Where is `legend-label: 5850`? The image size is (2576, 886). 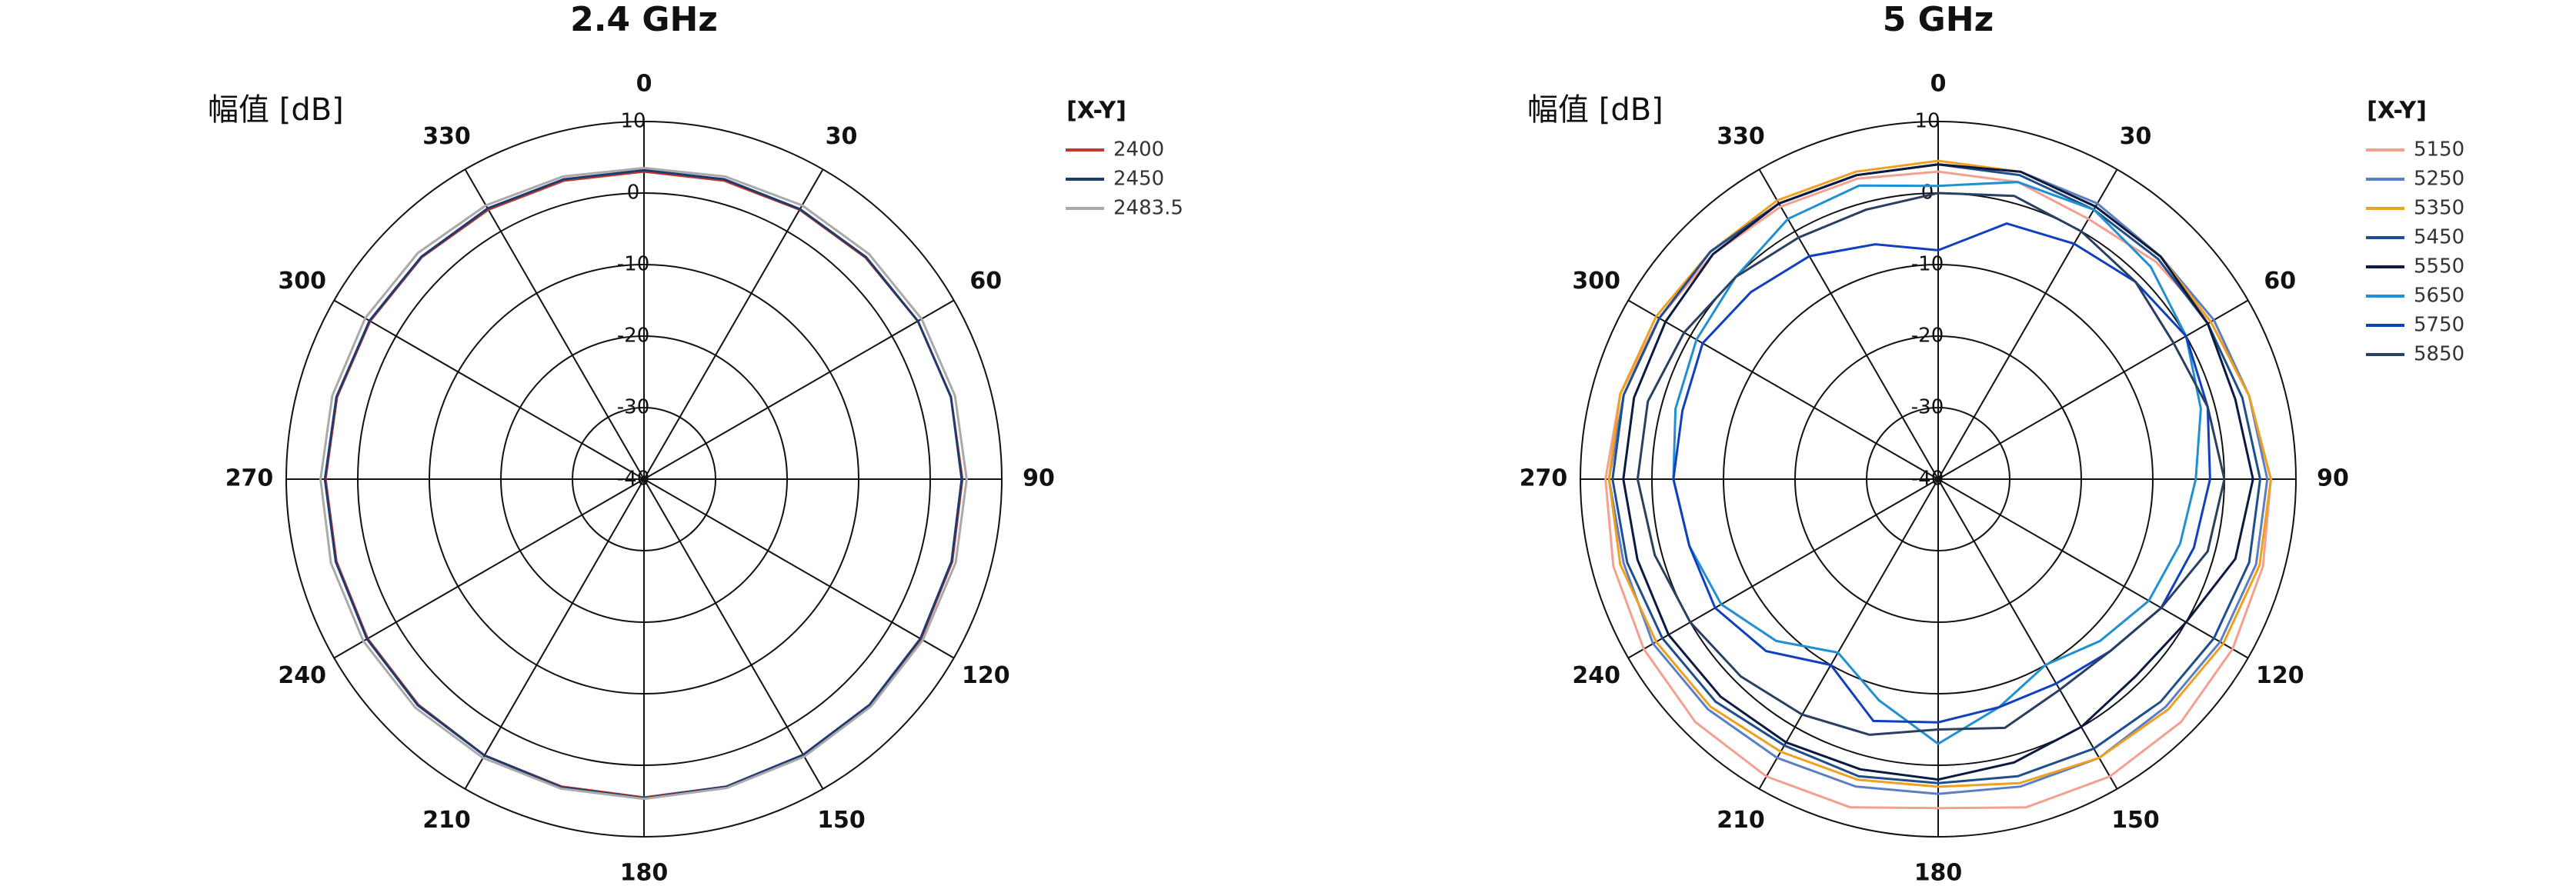 legend-label: 5850 is located at coordinates (2439, 354).